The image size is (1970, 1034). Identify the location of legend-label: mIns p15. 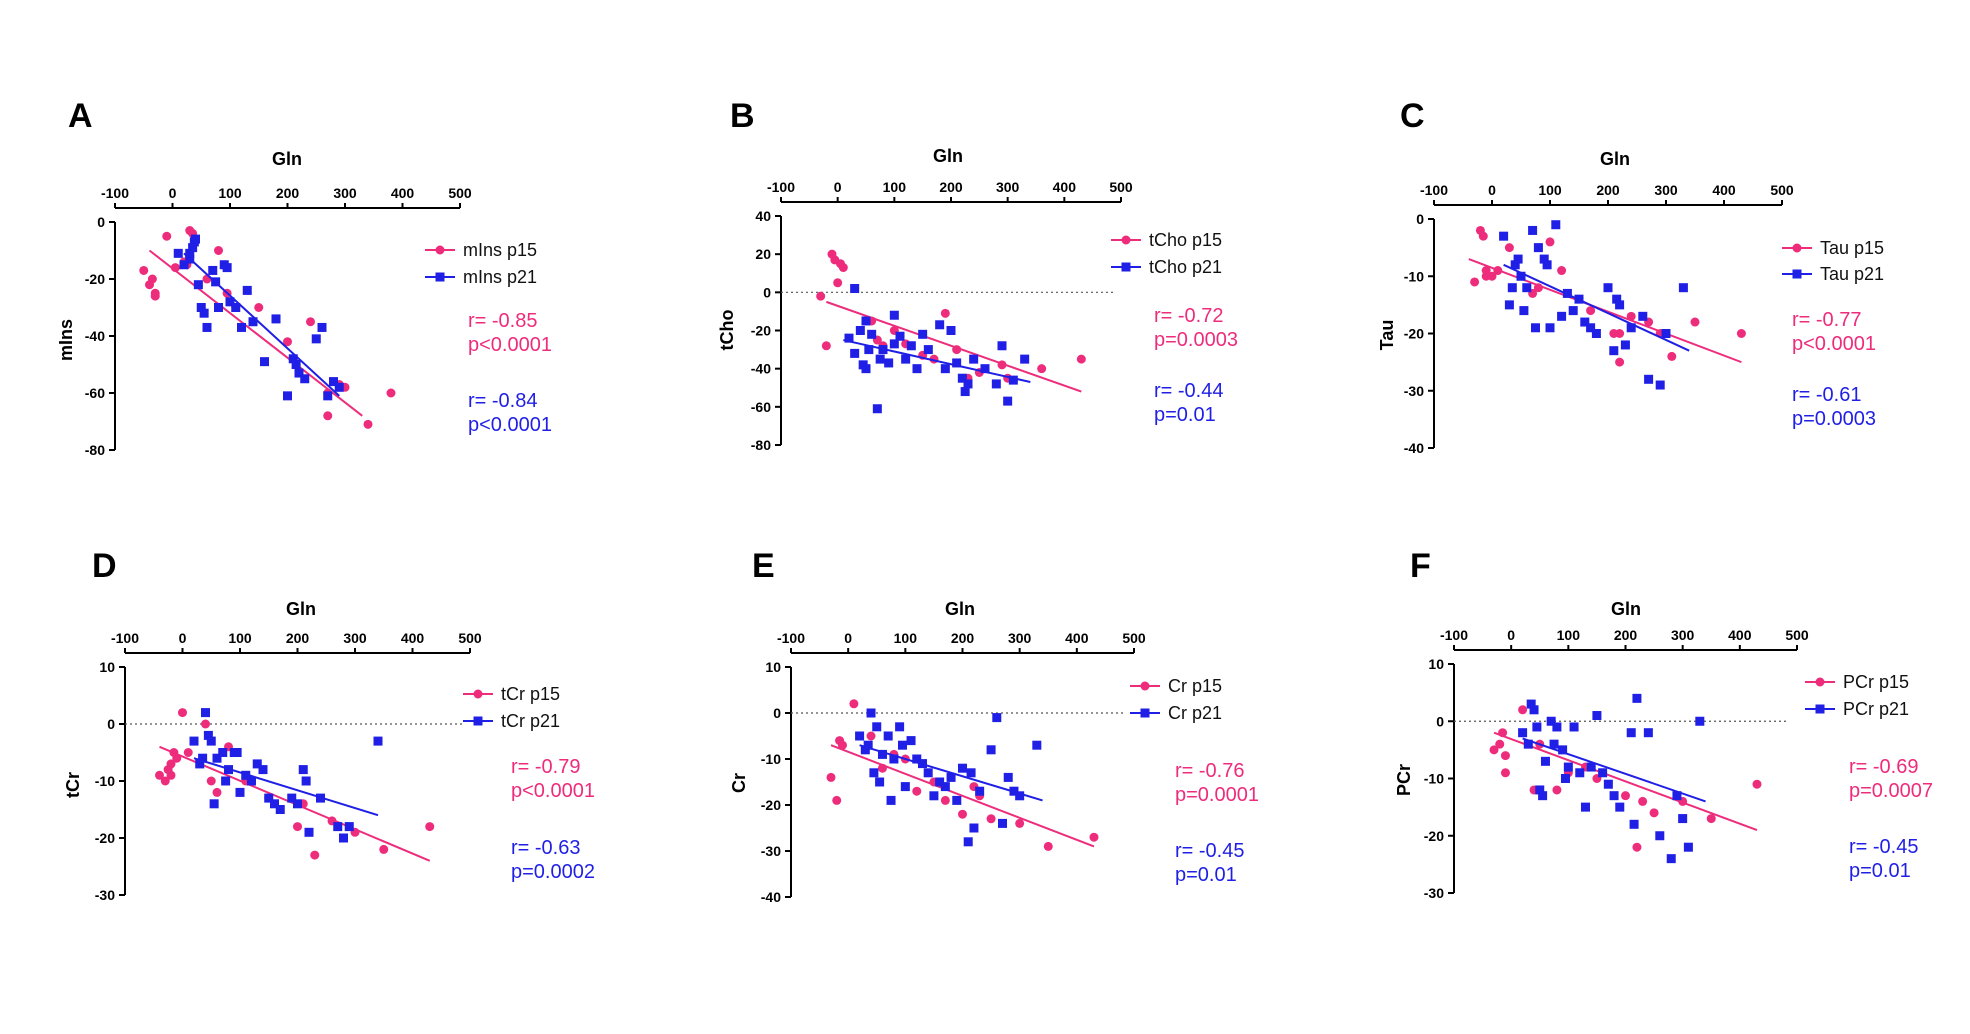
(500, 250).